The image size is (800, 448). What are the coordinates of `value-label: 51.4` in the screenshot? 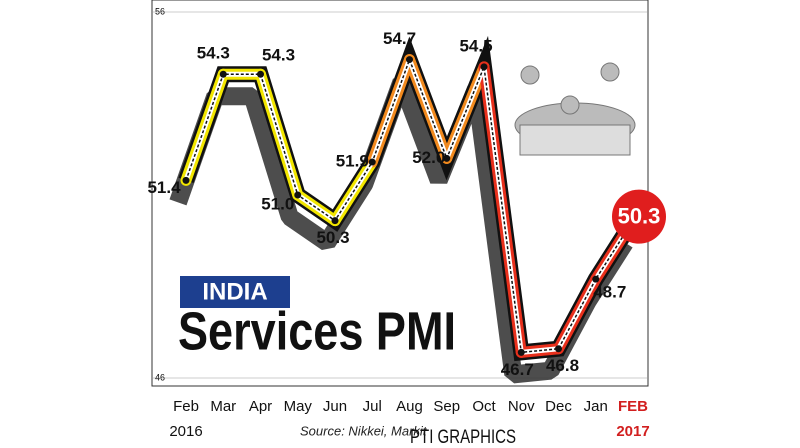 It's located at (164, 187).